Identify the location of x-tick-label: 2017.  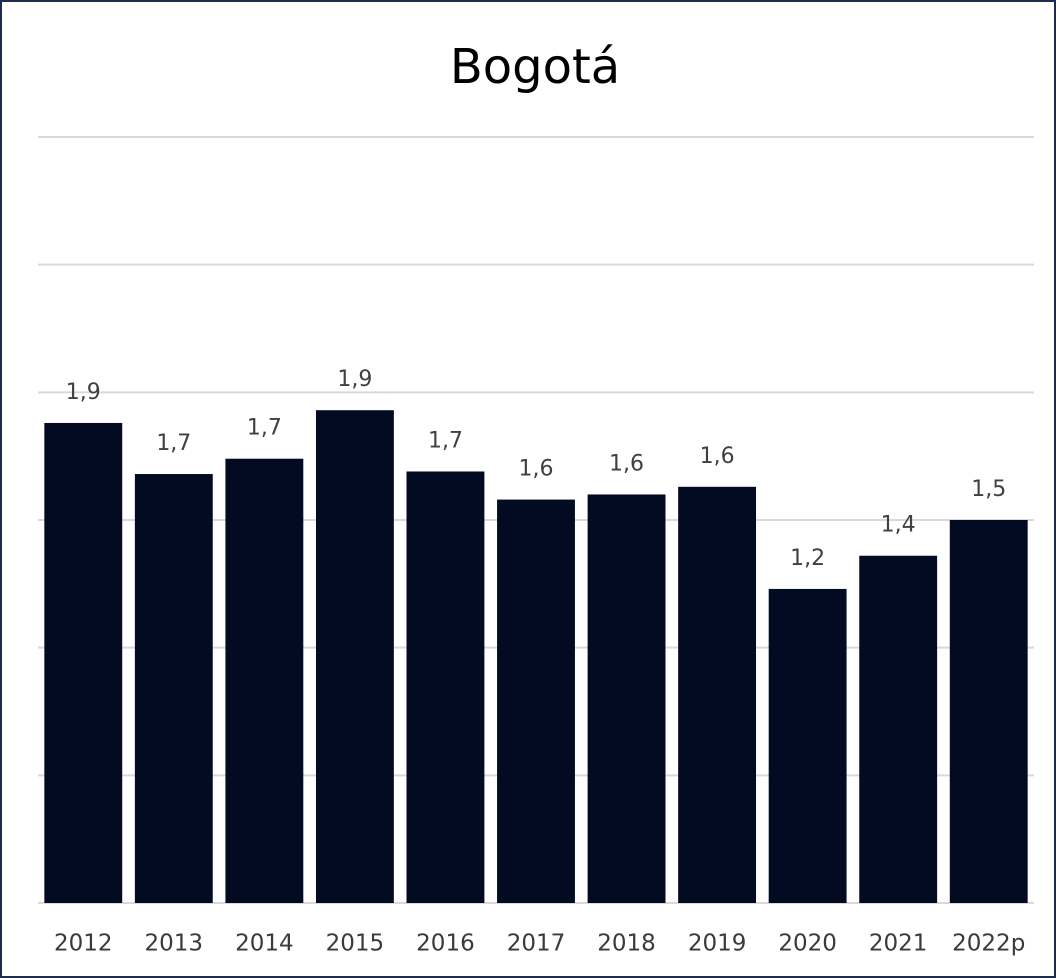
(536, 944).